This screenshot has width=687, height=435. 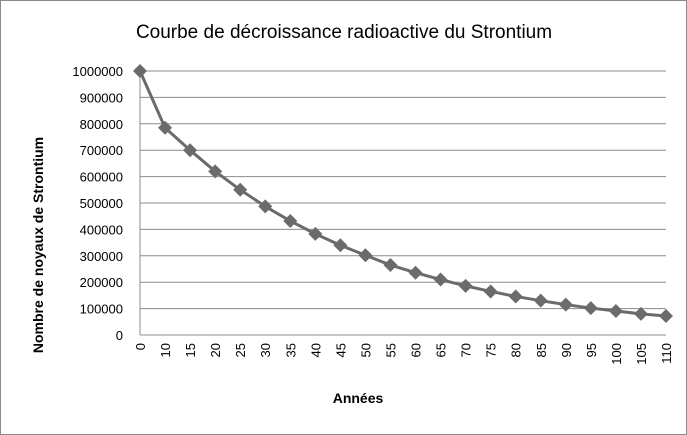 What do you see at coordinates (365, 350) in the screenshot?
I see `x-tick-label: 50` at bounding box center [365, 350].